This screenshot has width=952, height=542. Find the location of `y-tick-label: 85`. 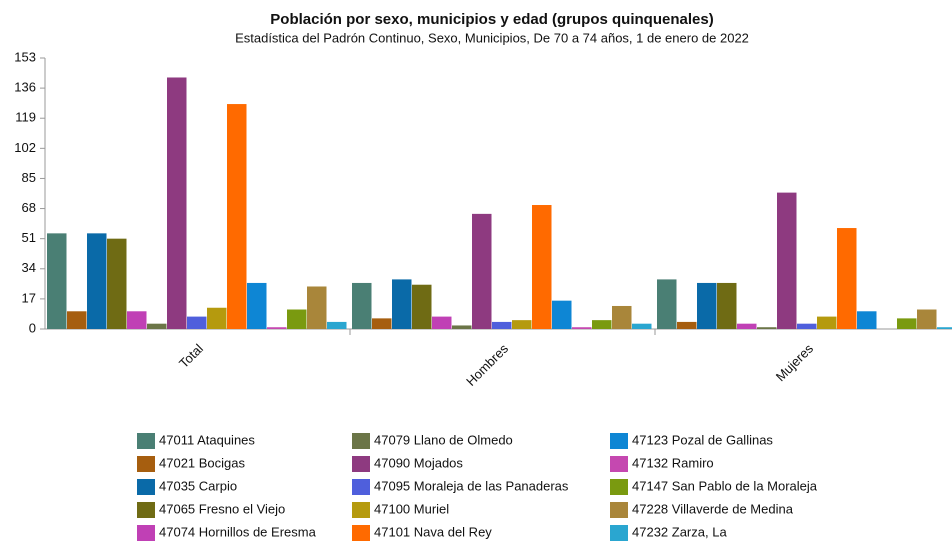

y-tick-label: 85 is located at coordinates (29, 177).